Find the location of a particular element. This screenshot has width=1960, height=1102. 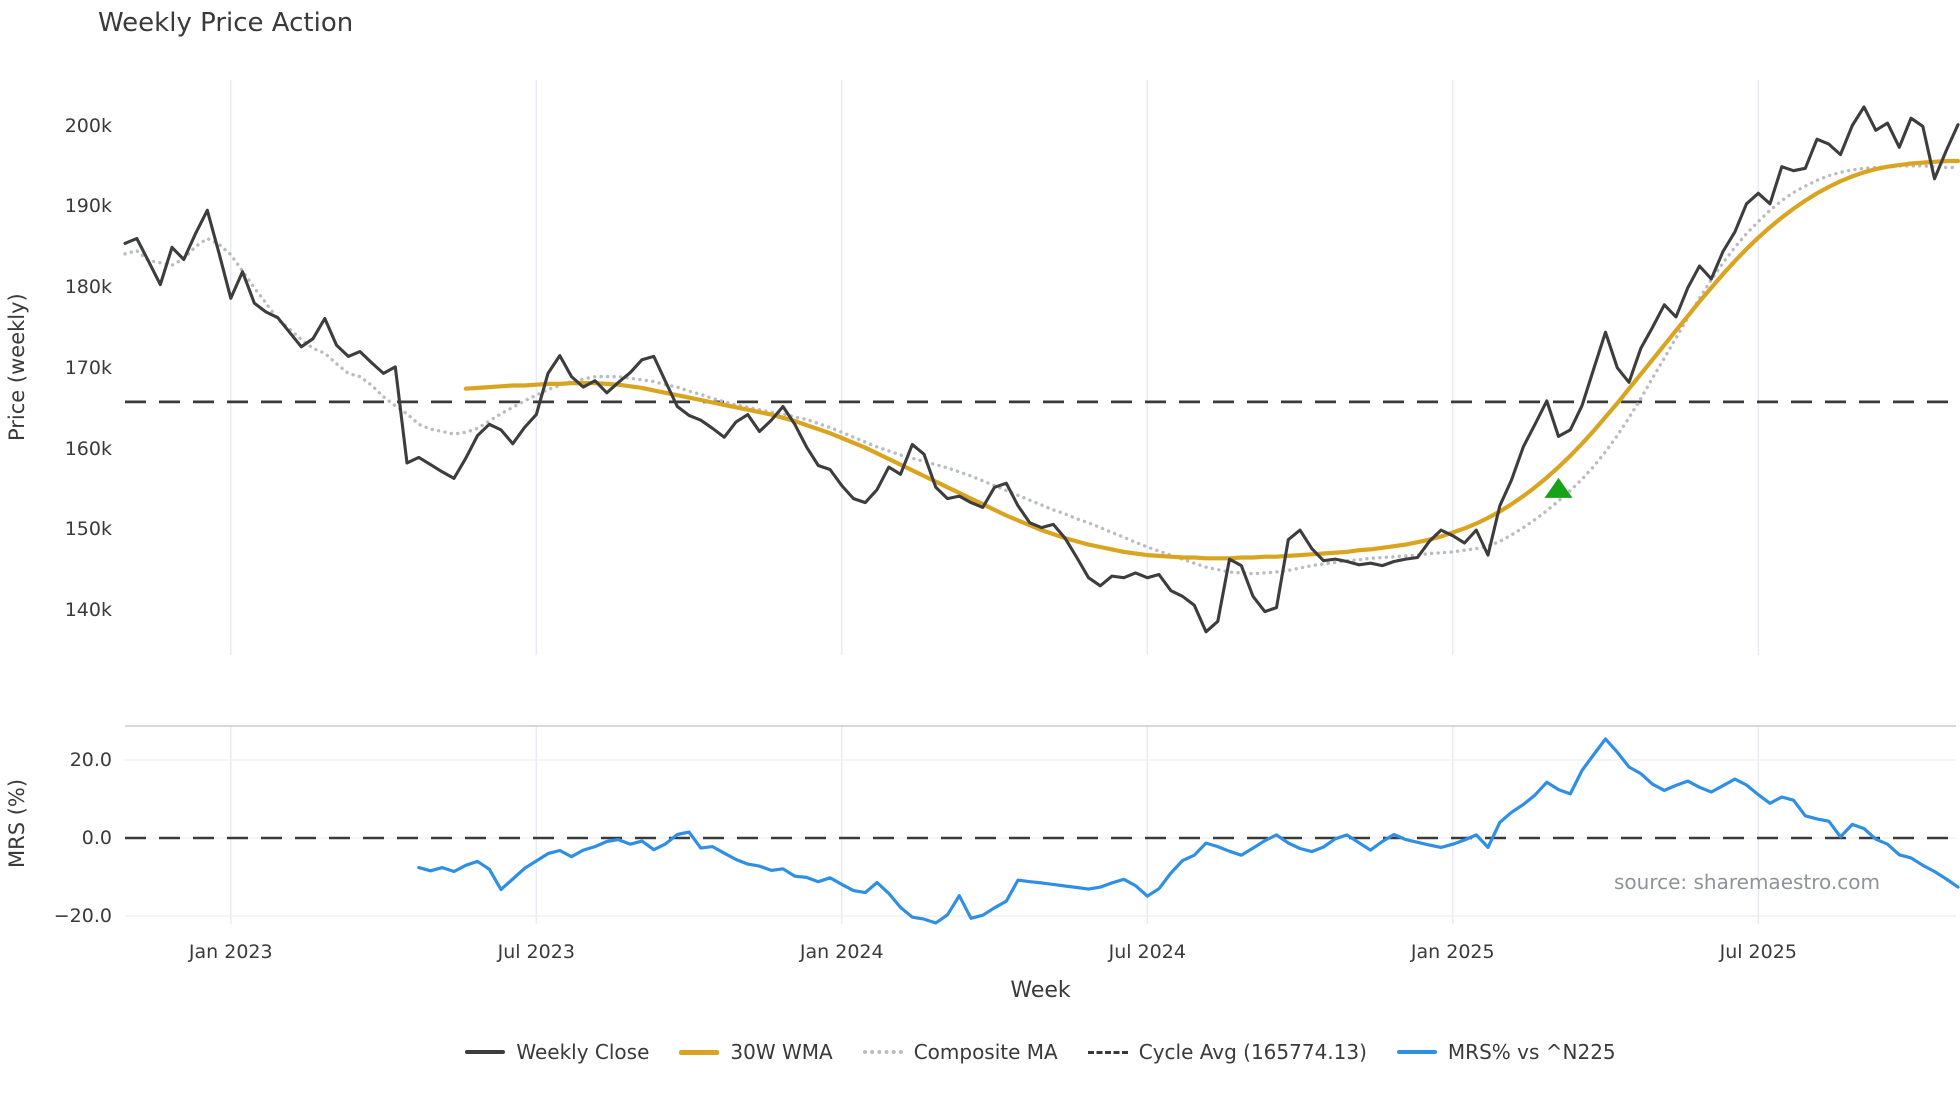

cycle-avg-swatch-icon is located at coordinates (1107, 1052).